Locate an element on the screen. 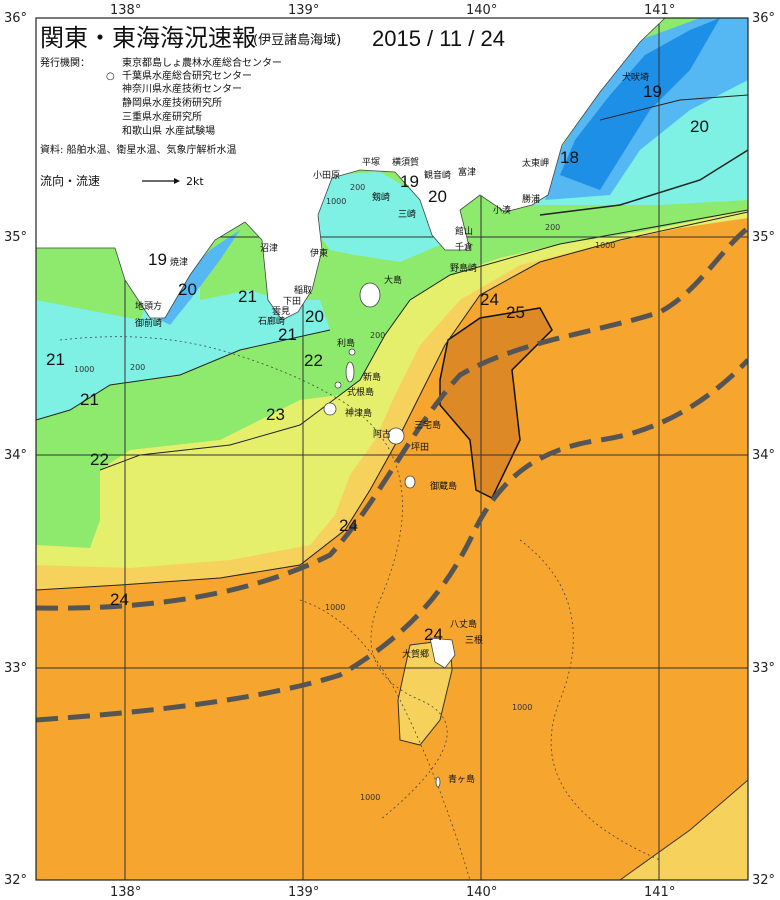 This screenshot has height=900, width=780. place-label: 勝浦 is located at coordinates (531, 199).